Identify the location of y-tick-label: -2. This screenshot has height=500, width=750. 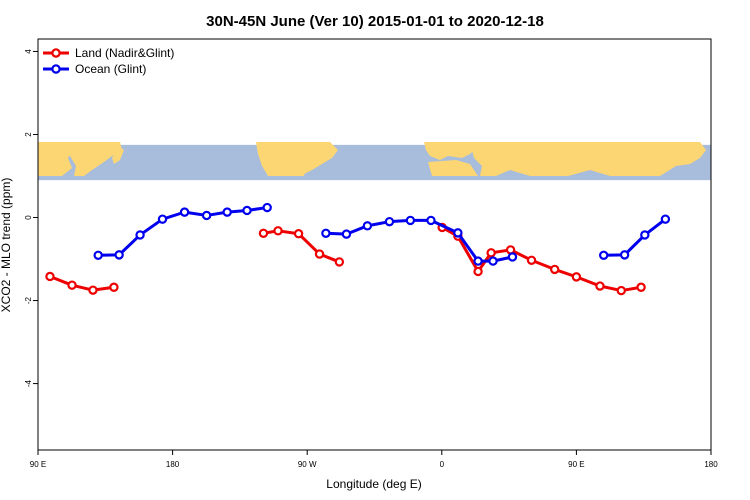
(28, 300).